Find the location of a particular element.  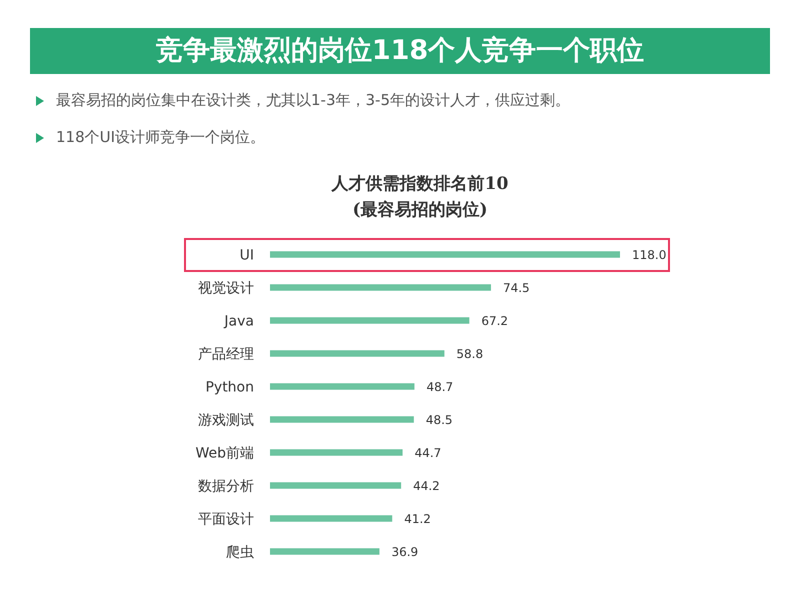

text: 118个UI设计师竞争一个岗位。 is located at coordinates (161, 137).